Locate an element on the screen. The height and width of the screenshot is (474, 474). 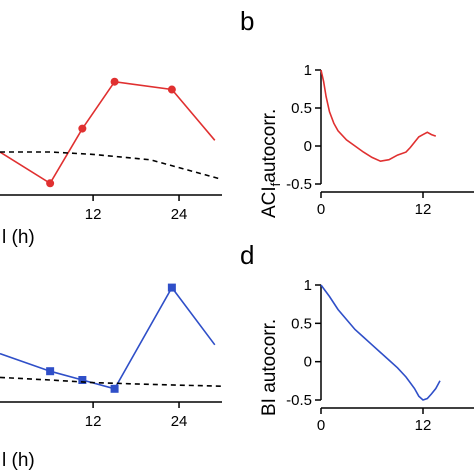
d-y-tick-label: 0 is located at coordinates (308, 362).